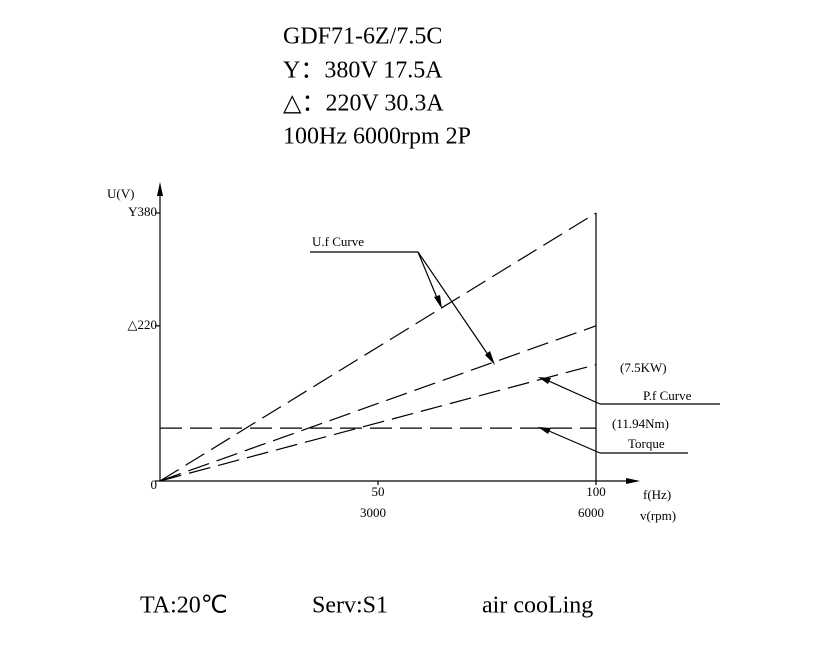 The height and width of the screenshot is (659, 836). Describe the element at coordinates (377, 137) in the screenshot. I see `title-line: 100Hz 6000rpm 2P` at that location.